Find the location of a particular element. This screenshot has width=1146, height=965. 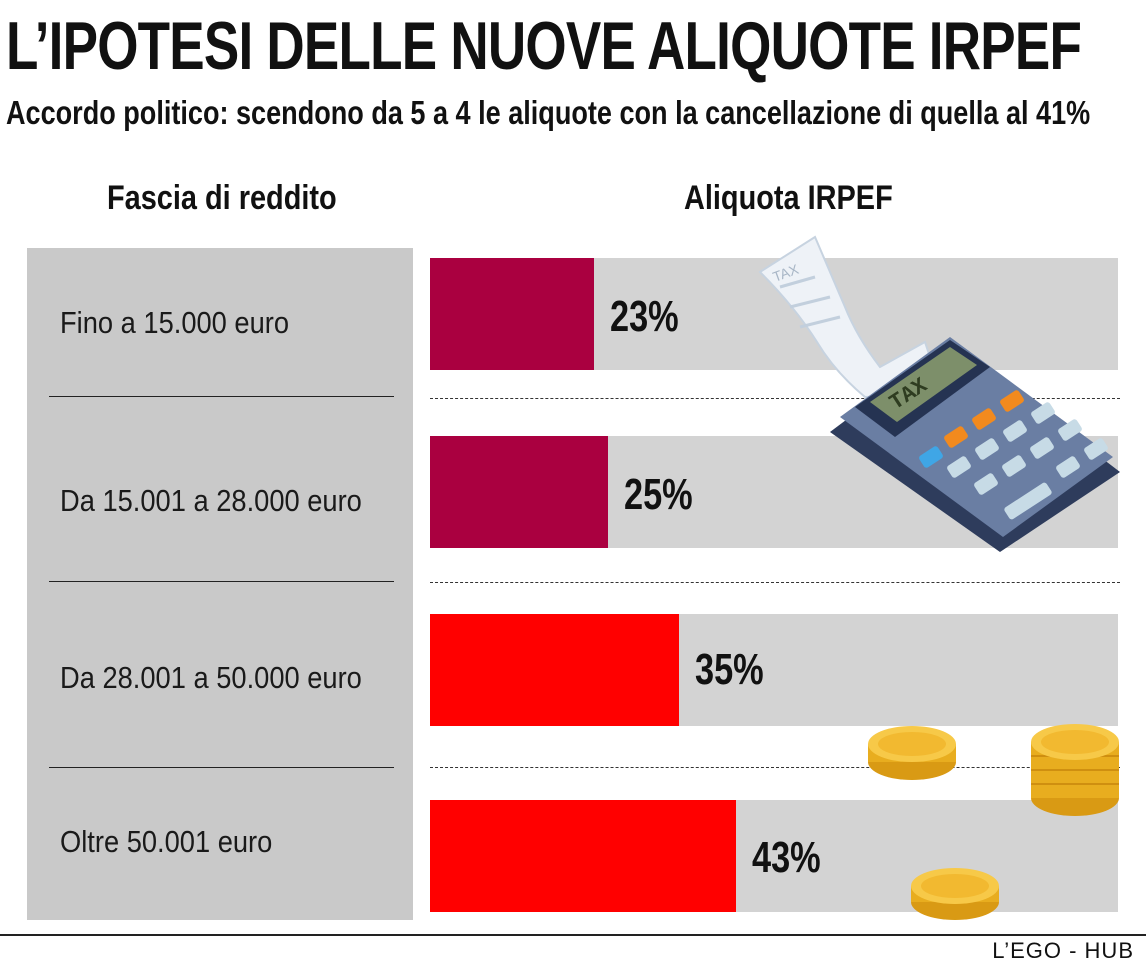

page-title: L’IPOTESI DELLE NUOVE ALIQUOTE IRPEF is located at coordinates (544, 46).